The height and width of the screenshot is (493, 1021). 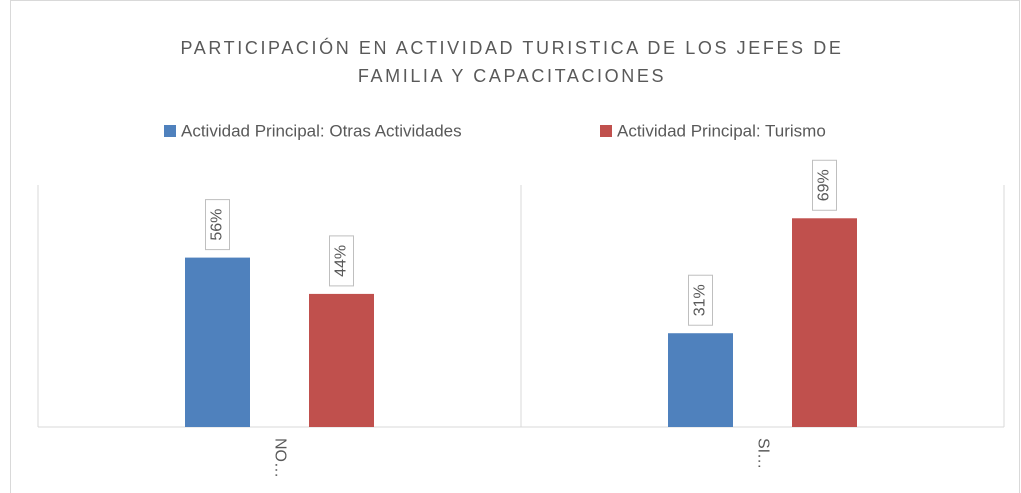 I want to click on data-label: 44%, so click(x=341, y=261).